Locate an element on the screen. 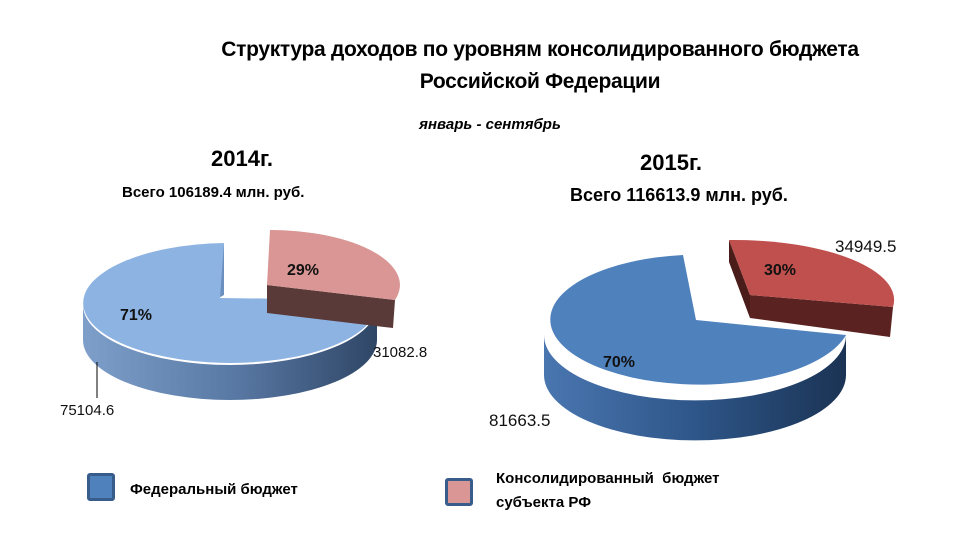 Image resolution: width=960 pixels, height=540 pixels. year-2015-label: 2015г. is located at coordinates (671, 162).